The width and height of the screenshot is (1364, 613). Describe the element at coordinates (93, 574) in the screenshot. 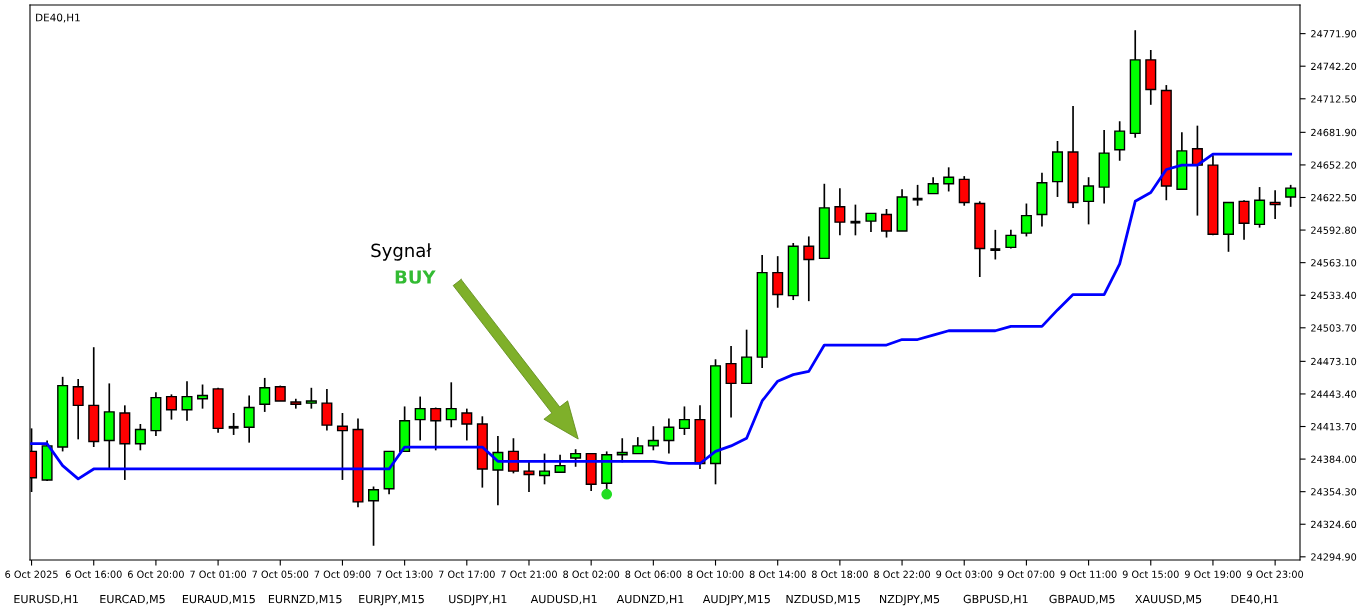

I see `x-tick-label: 6 Oct 16:00` at that location.